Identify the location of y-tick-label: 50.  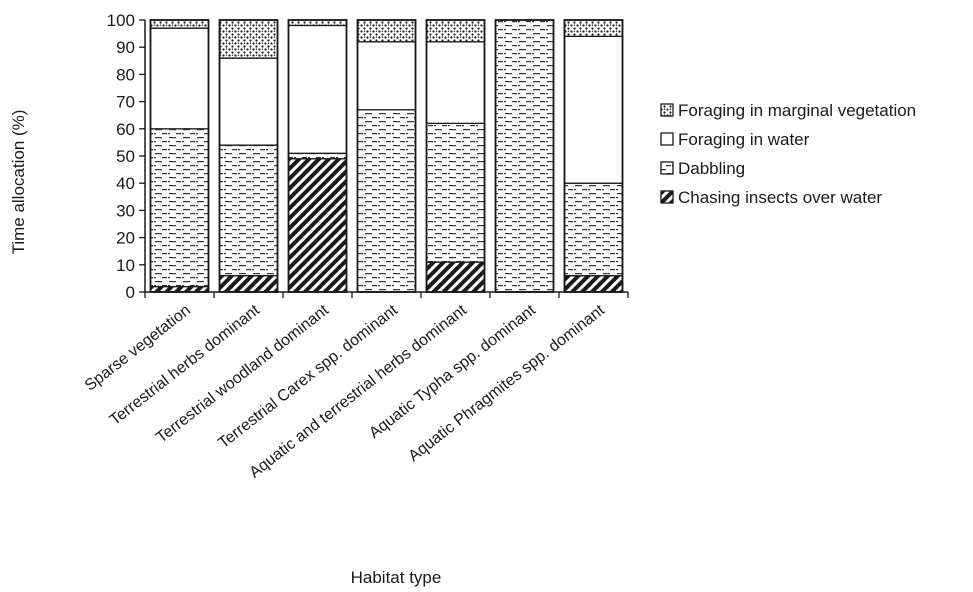
(125, 156).